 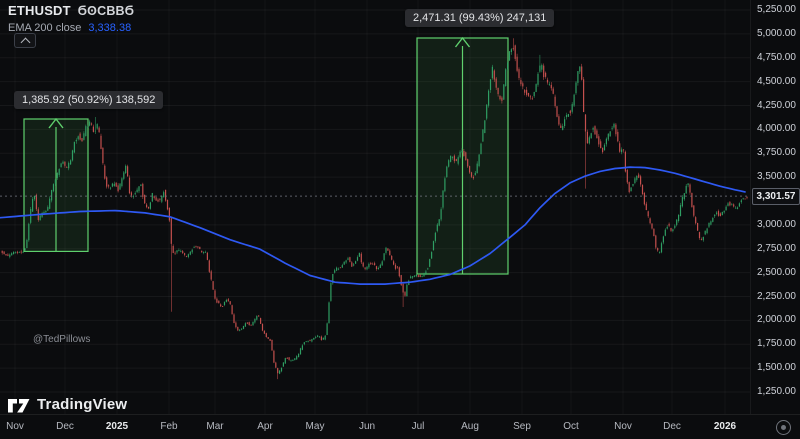 I want to click on price-axis-label: 2,500.00, so click(x=776, y=272).